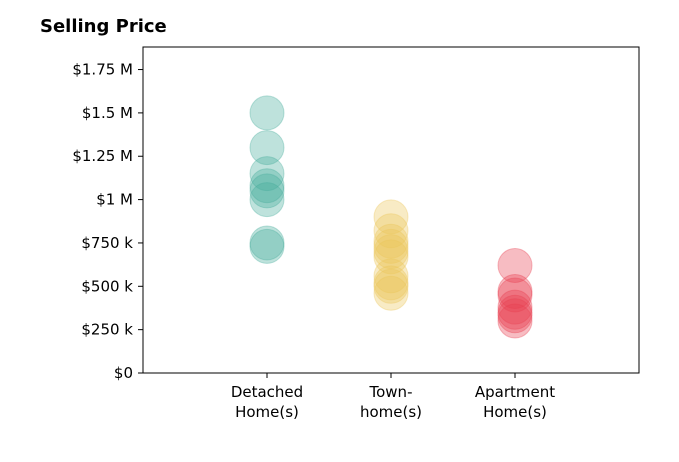  What do you see at coordinates (123, 373) in the screenshot?
I see `y-tick-label: $0` at bounding box center [123, 373].